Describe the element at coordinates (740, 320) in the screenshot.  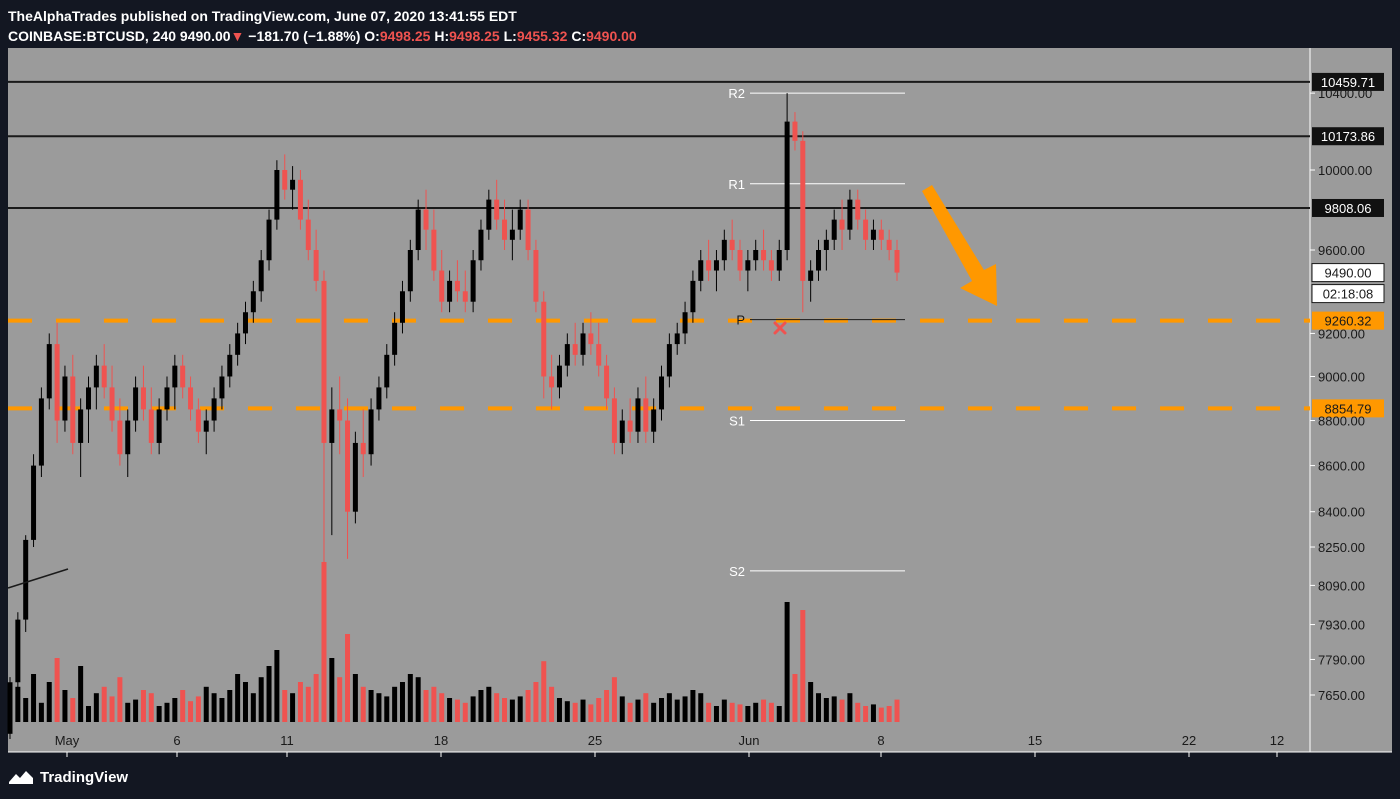
I see `pivot-label: P` at that location.